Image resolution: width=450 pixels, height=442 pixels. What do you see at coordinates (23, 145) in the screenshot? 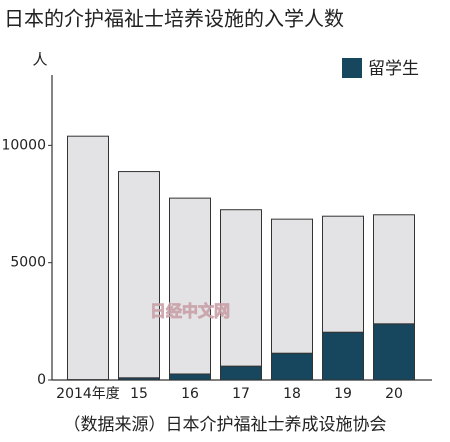
I see `y-tick-label: 10000` at bounding box center [23, 145].